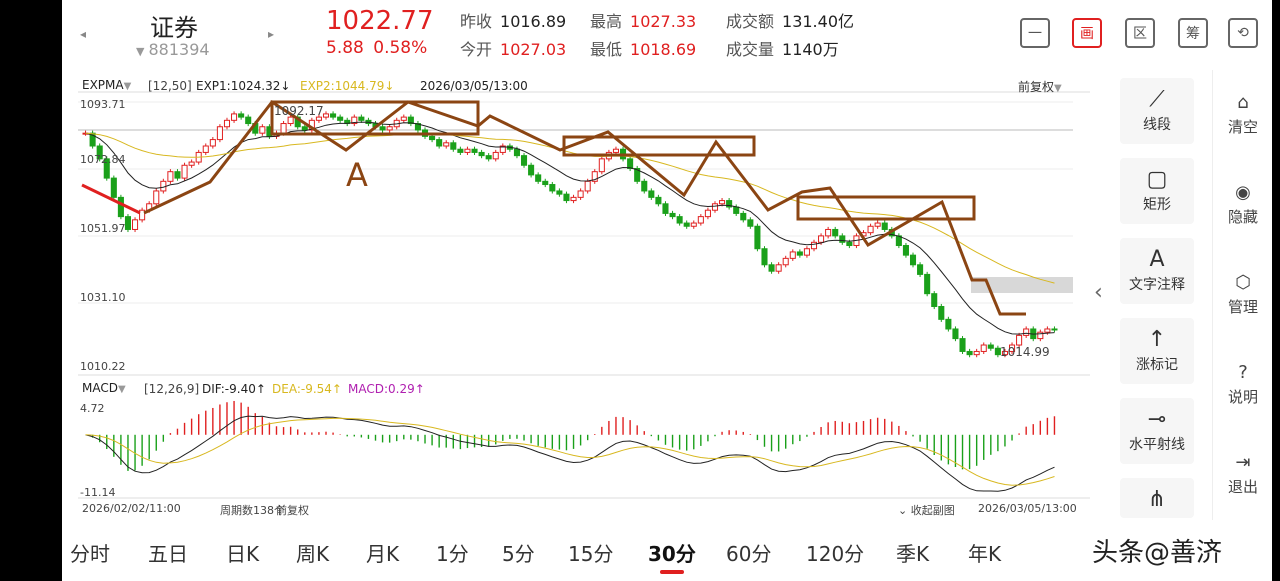 This screenshot has height=581, width=1280. Describe the element at coordinates (104, 388) in the screenshot. I see `sub-indicator-selector: MACD▼` at that location.